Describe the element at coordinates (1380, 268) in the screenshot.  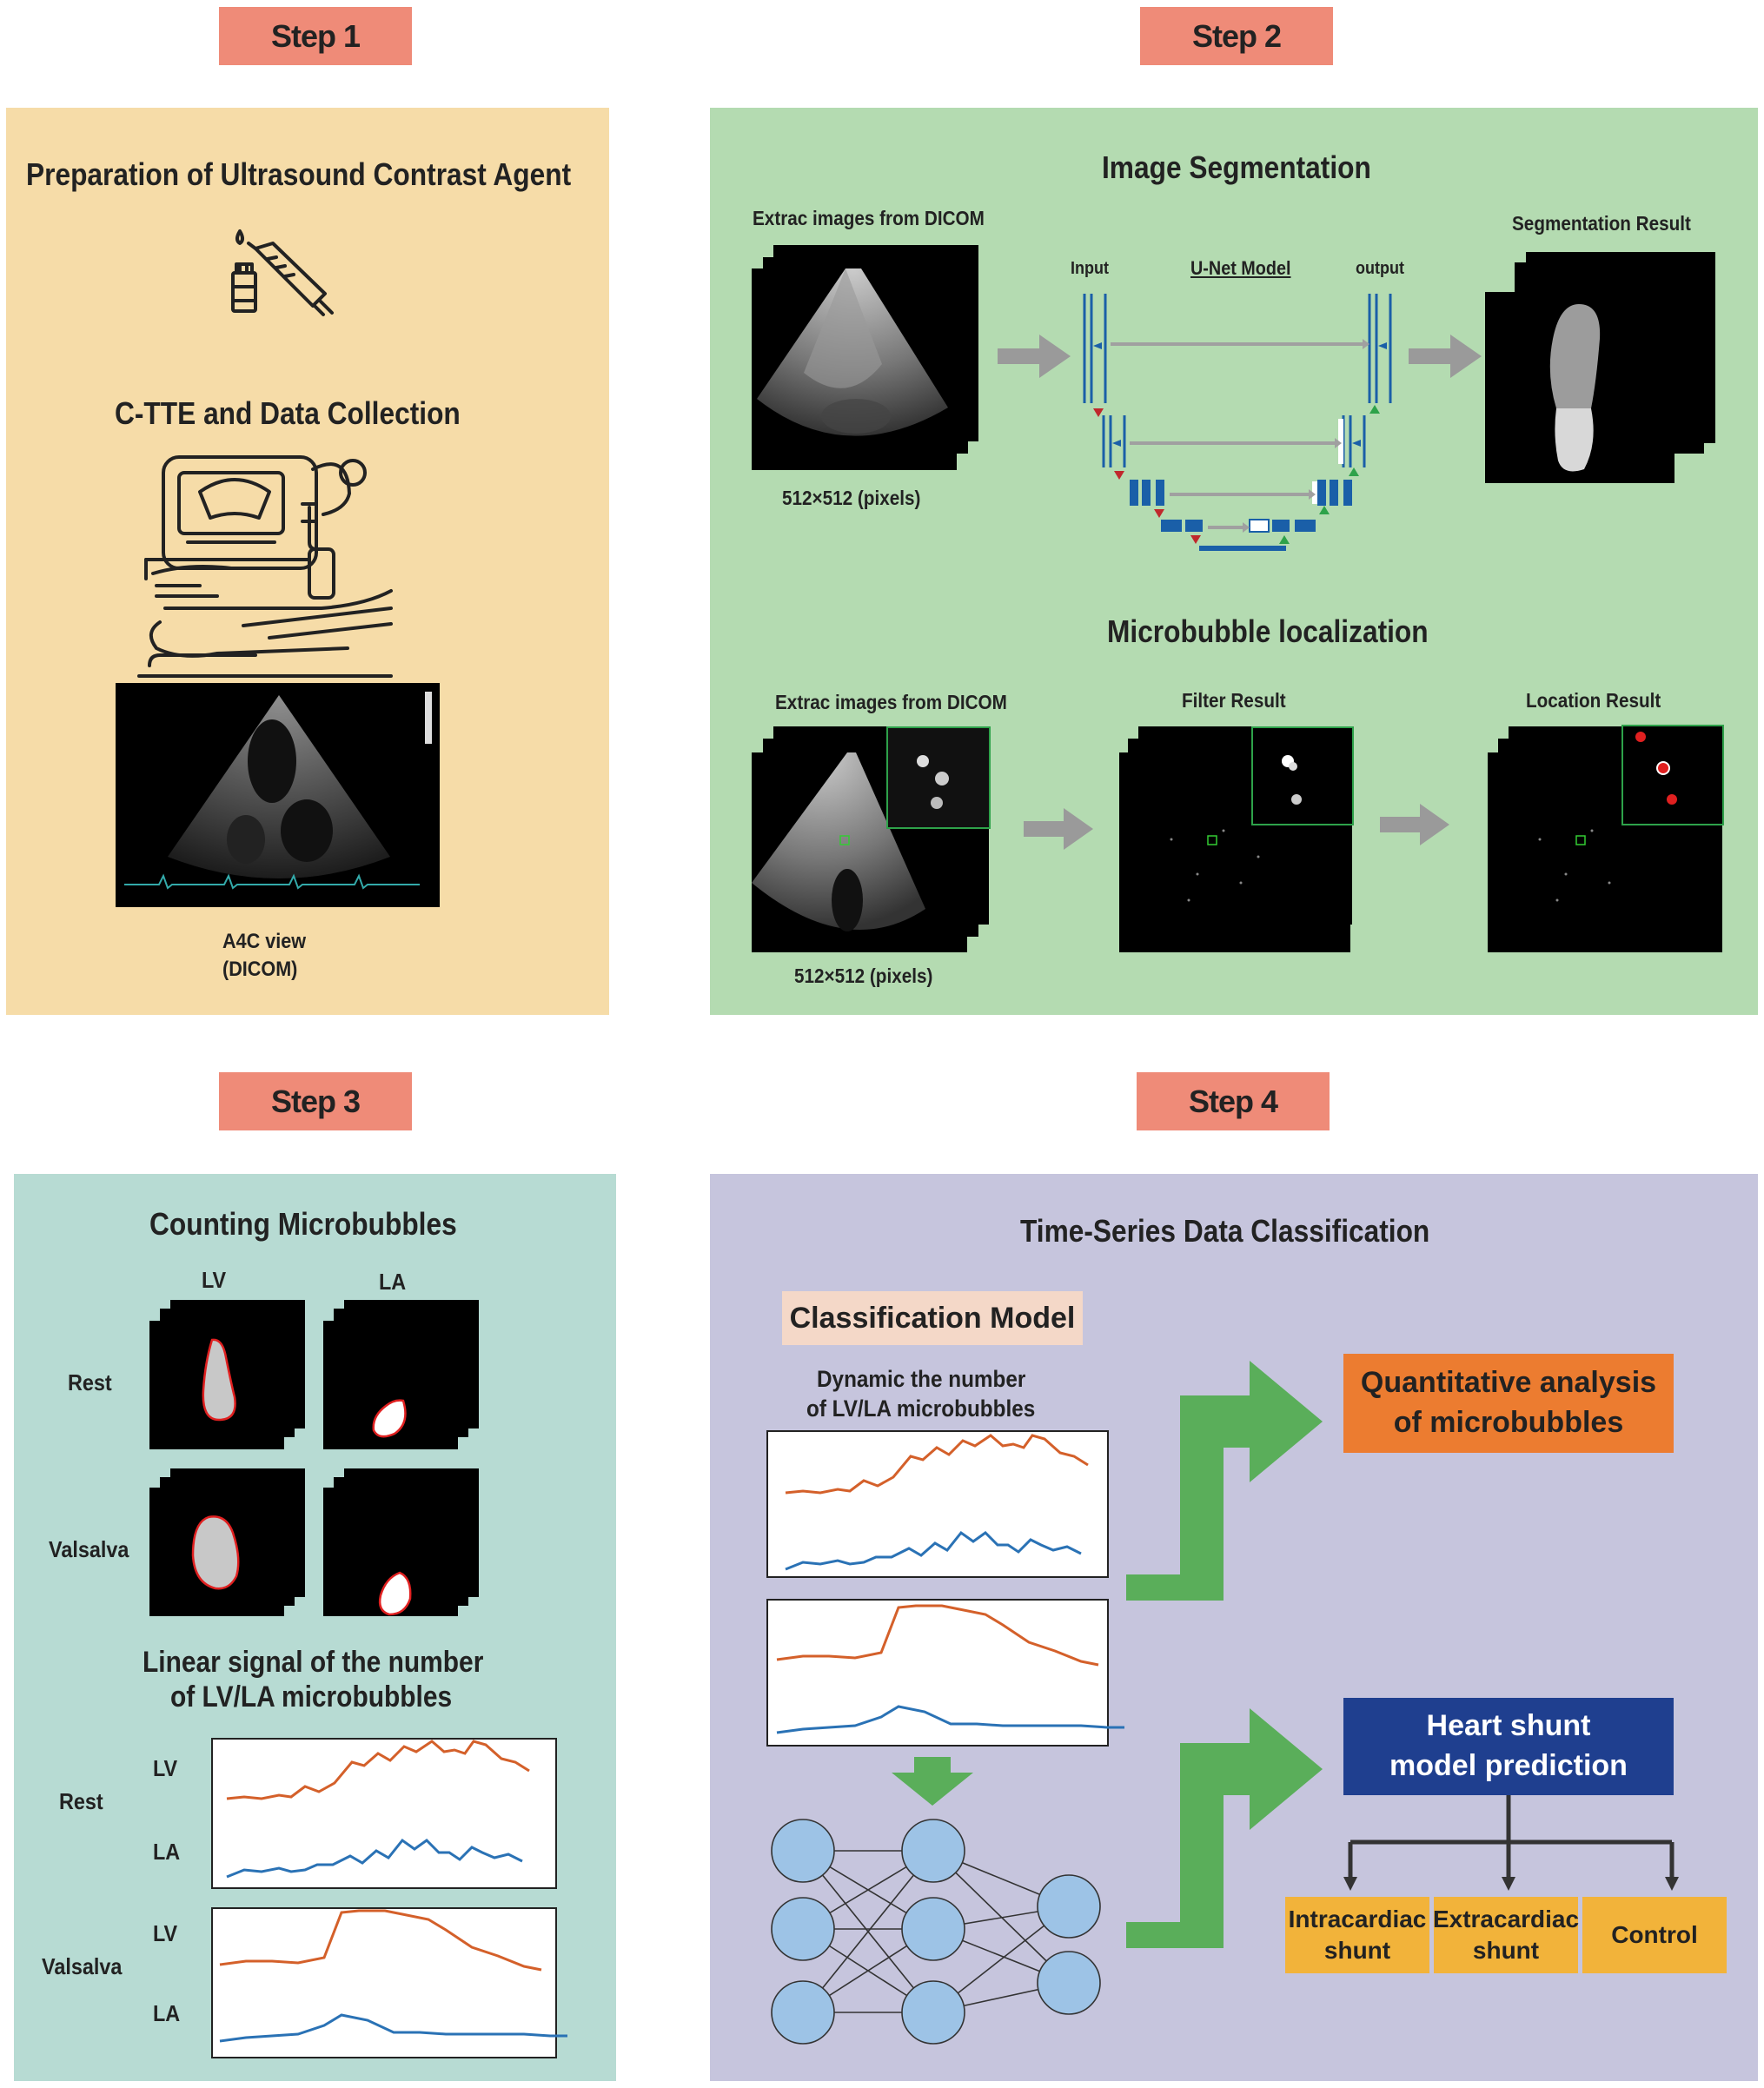
I see `unet-output-label: output` at that location.